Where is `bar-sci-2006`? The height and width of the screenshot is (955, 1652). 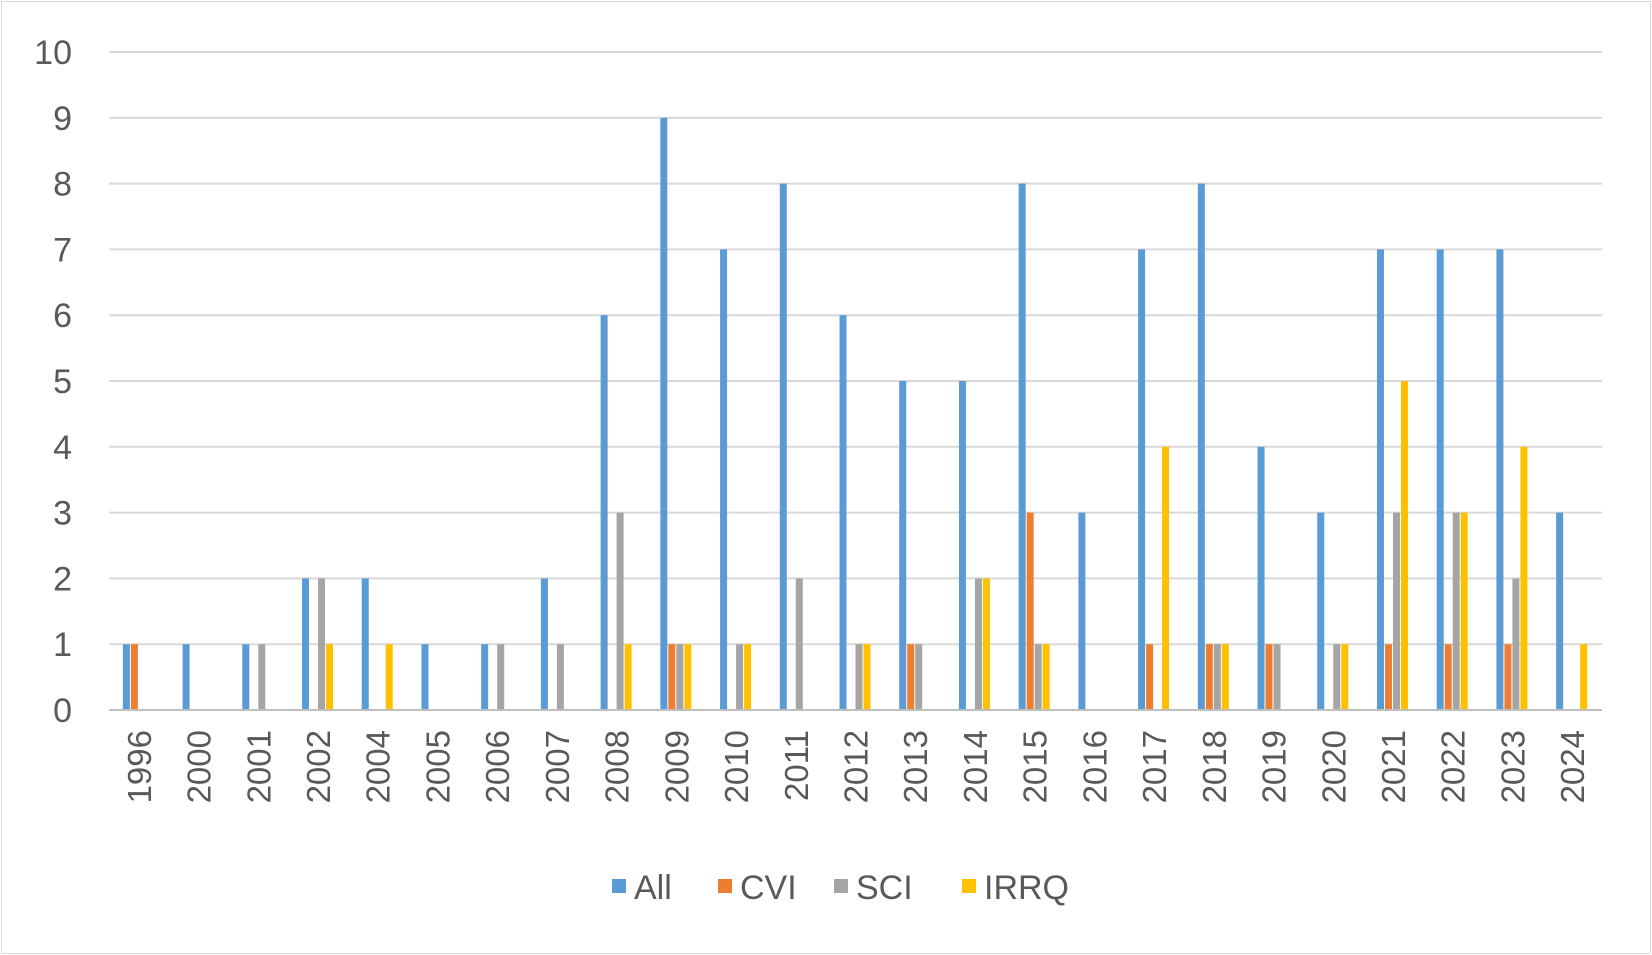
bar-sci-2006 is located at coordinates (501, 677).